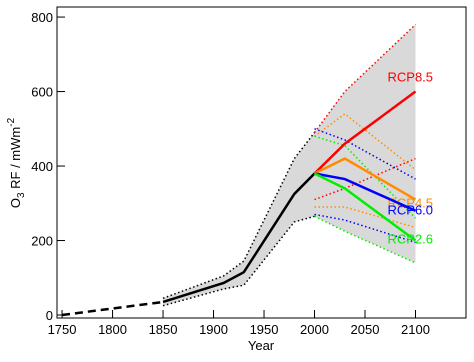 The height and width of the screenshot is (362, 474). What do you see at coordinates (42, 17) in the screenshot?
I see `y-tick-label: 800` at bounding box center [42, 17].